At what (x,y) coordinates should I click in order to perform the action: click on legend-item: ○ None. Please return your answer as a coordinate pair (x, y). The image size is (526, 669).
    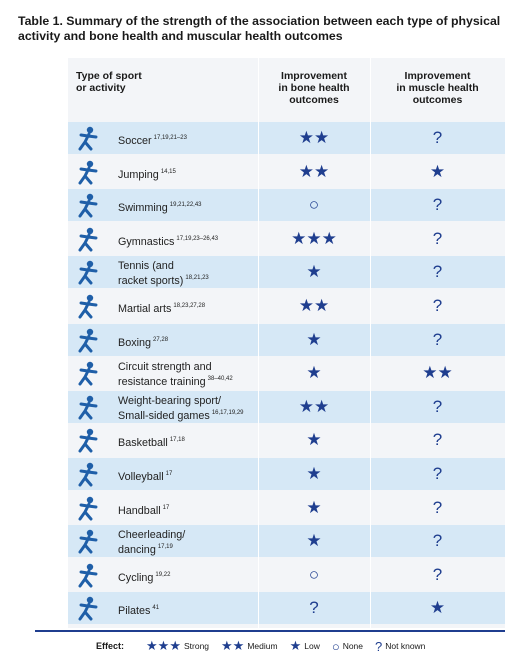
    Looking at the image, I should click on (347, 646).